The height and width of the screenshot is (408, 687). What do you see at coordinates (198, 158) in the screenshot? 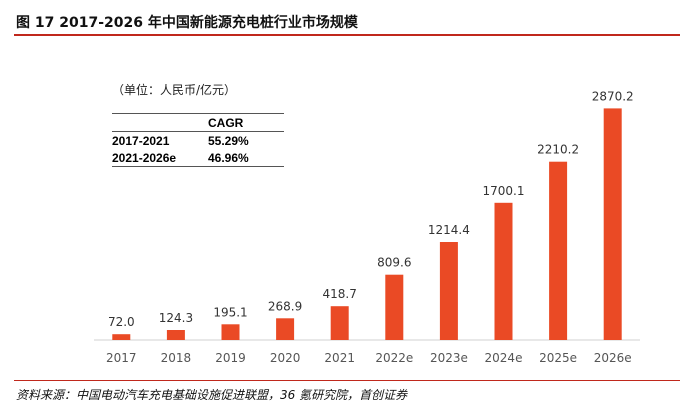
I see `cagr-table-row: 2021-2026e 46.96%` at bounding box center [198, 158].